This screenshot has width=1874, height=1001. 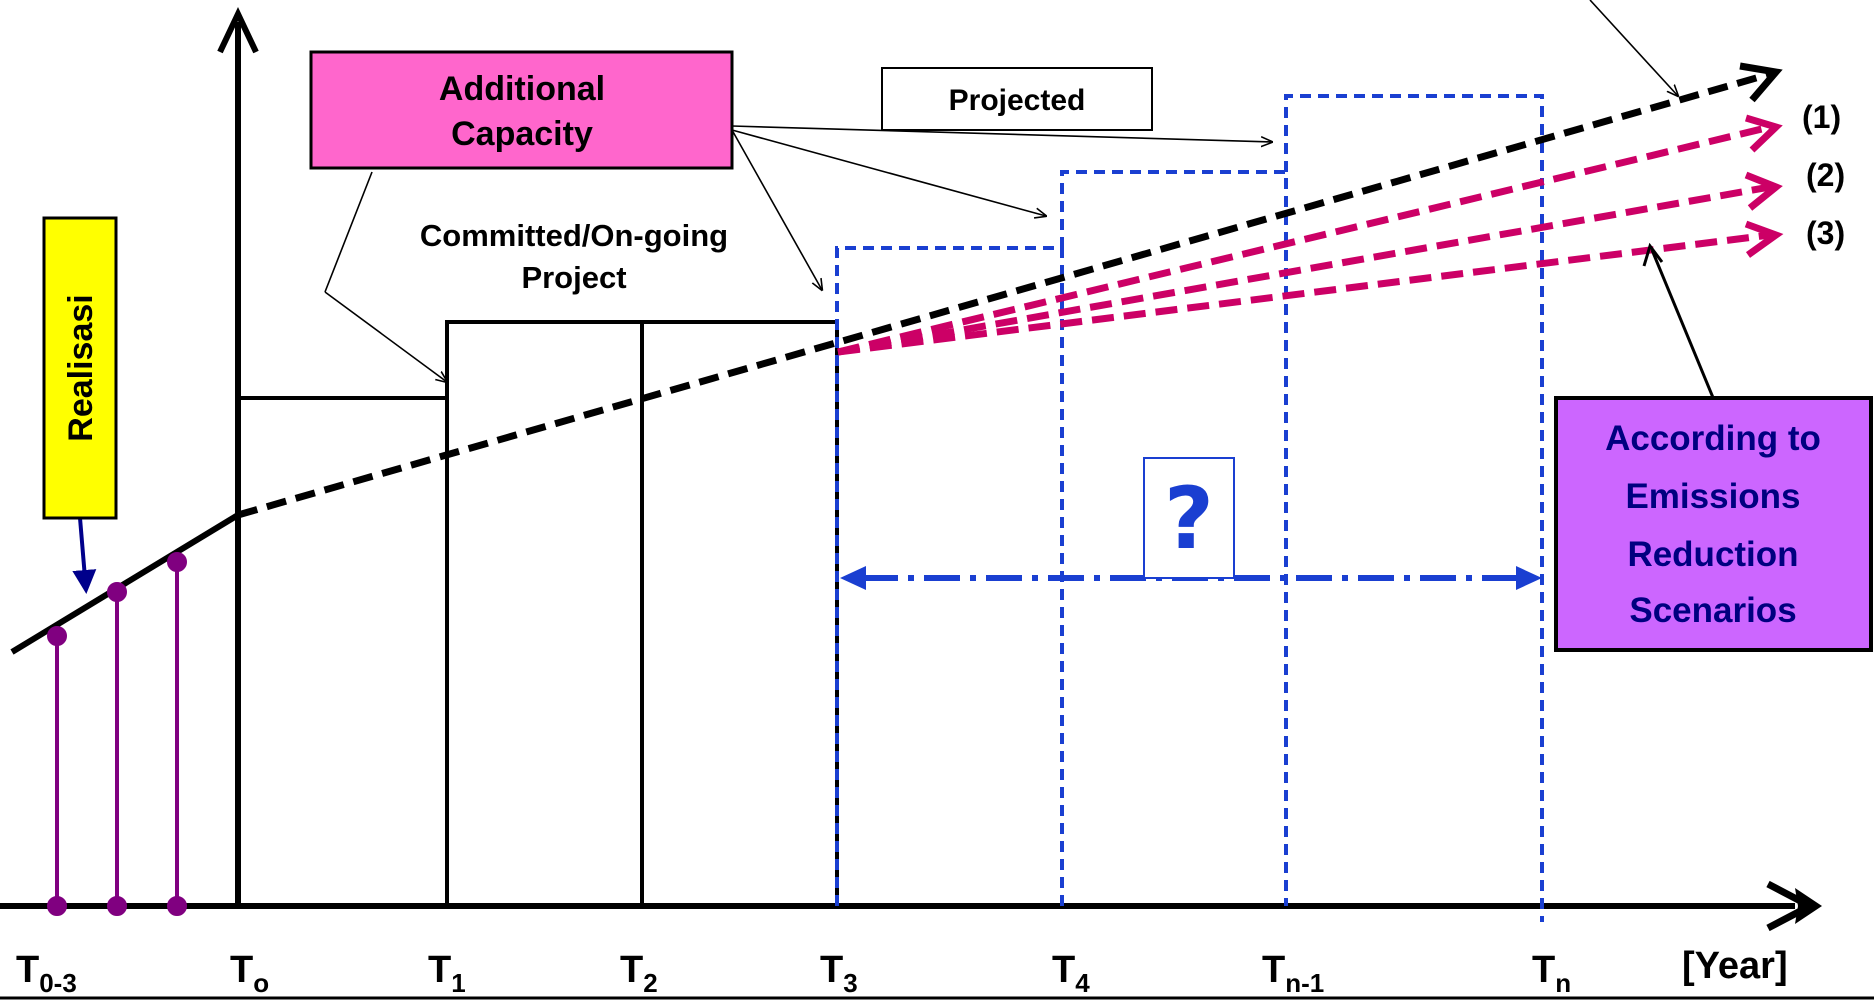 I want to click on stem-3-top, so click(x=177, y=562).